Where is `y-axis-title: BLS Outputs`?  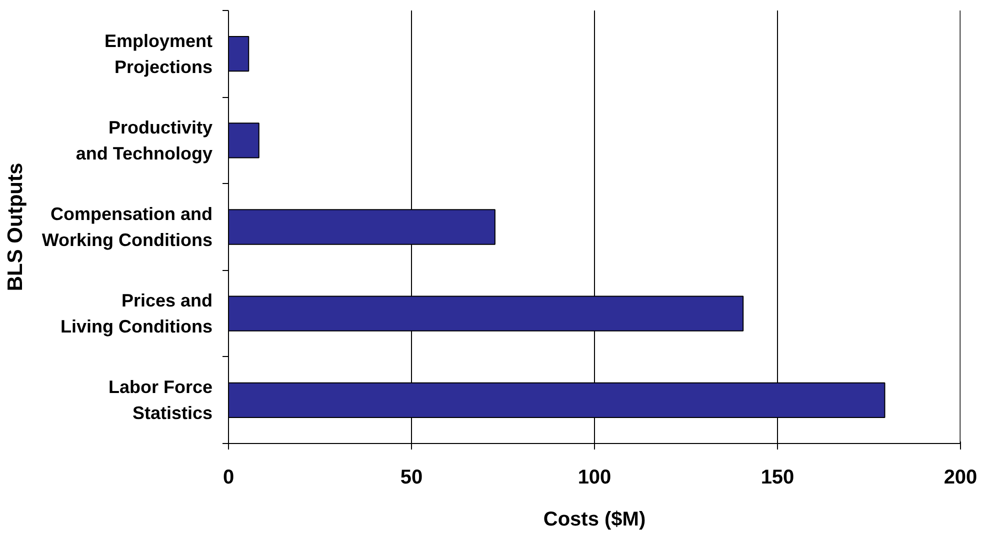
y-axis-title: BLS Outputs is located at coordinates (15, 227).